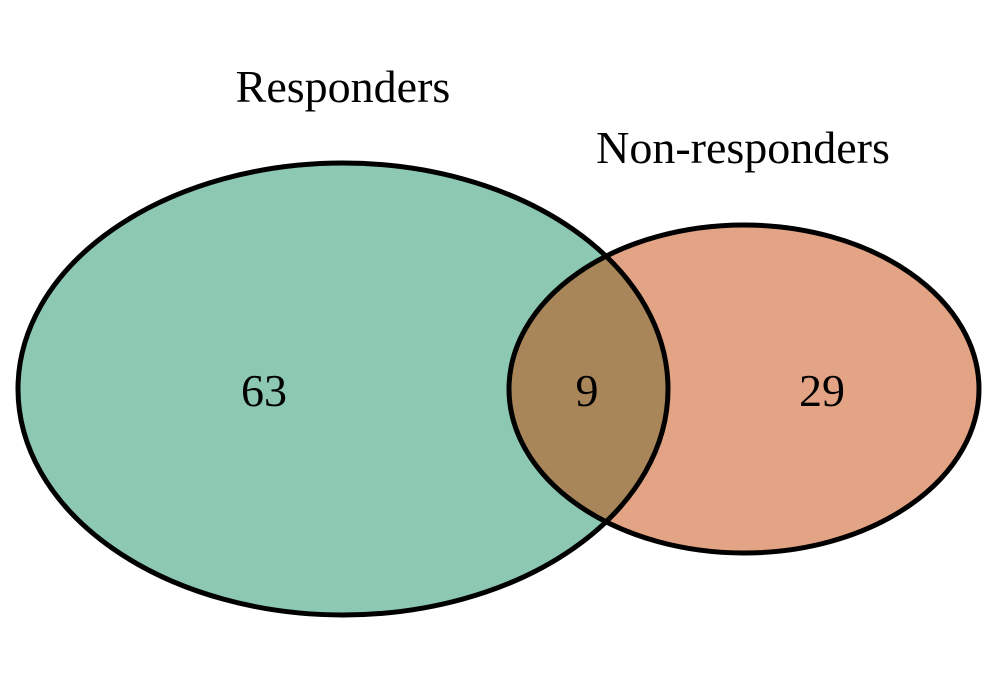 Image resolution: width=1000 pixels, height=700 pixels. Describe the element at coordinates (822, 390) in the screenshot. I see `non-responders-only-count: 29` at that location.